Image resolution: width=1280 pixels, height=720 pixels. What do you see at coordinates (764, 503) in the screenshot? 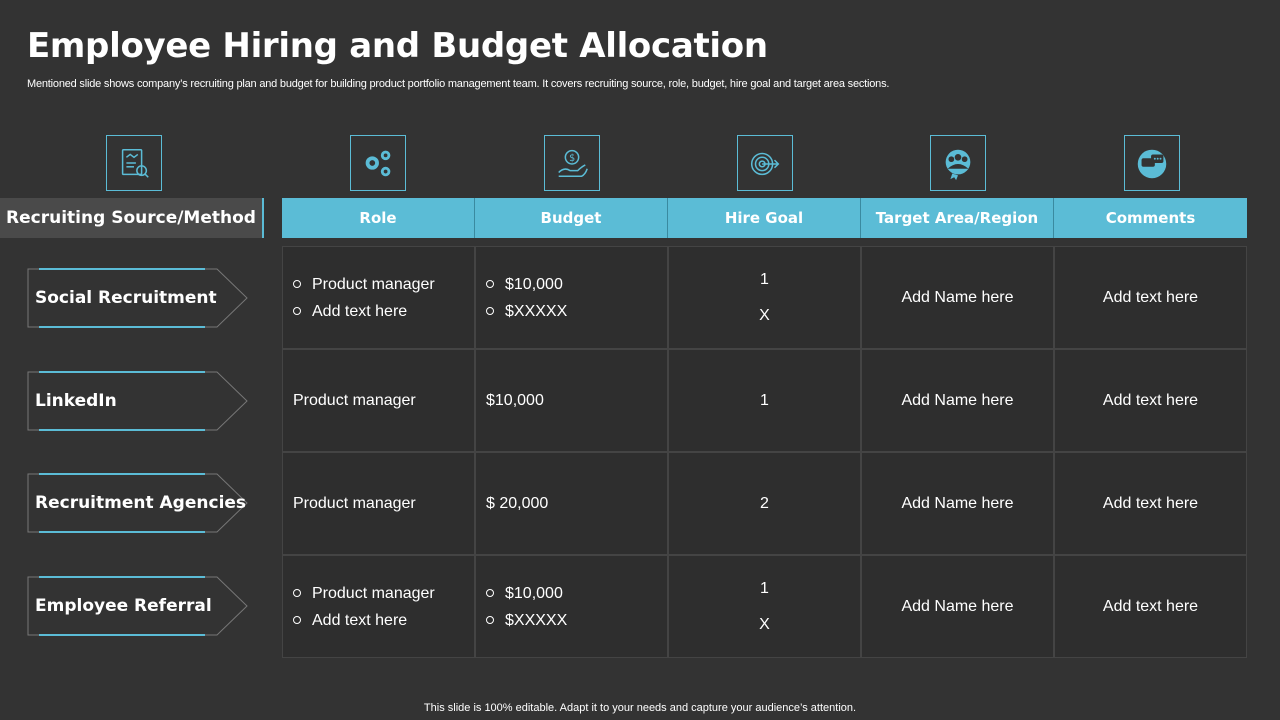
I see `table-cell-hire-goal: 2` at bounding box center [764, 503].